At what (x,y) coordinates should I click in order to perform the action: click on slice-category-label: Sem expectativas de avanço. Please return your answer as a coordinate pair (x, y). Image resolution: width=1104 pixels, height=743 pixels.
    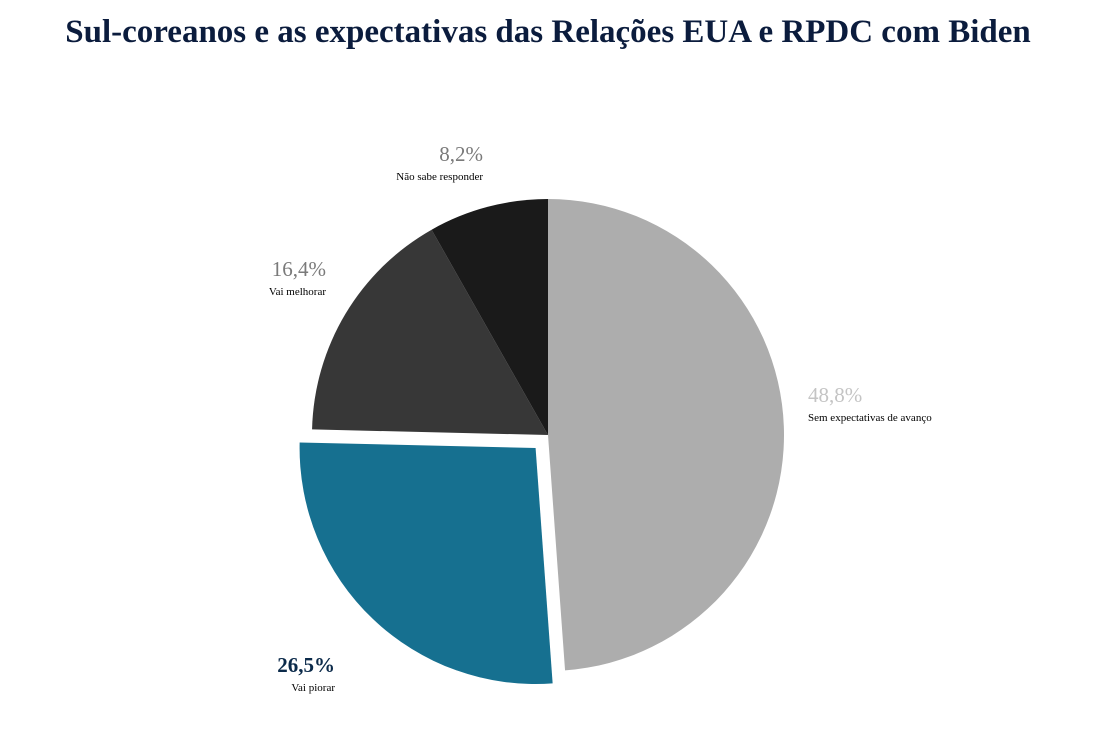
    Looking at the image, I should click on (870, 418).